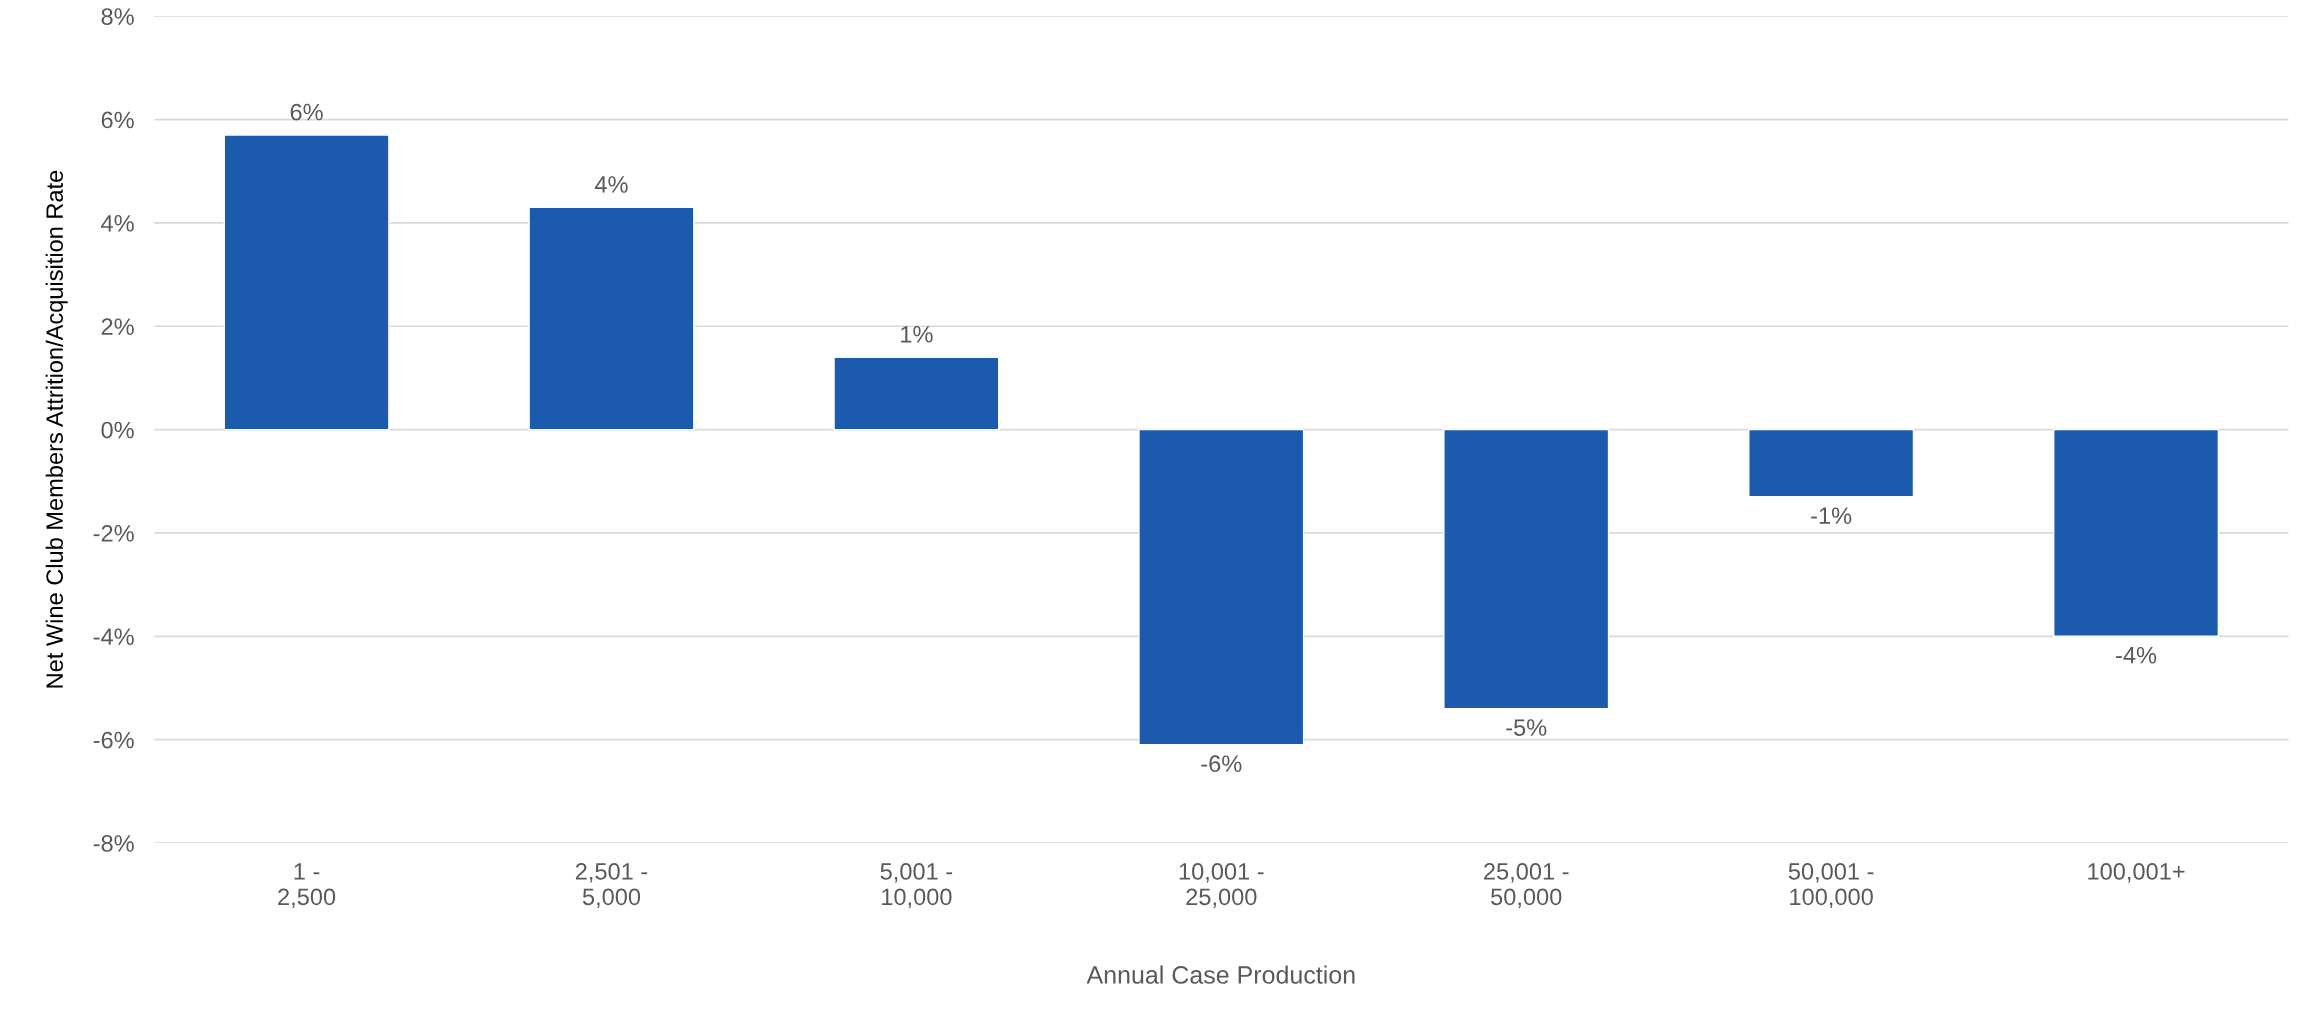  Describe the element at coordinates (117, 326) in the screenshot. I see `y-tick-label: 2%` at that location.